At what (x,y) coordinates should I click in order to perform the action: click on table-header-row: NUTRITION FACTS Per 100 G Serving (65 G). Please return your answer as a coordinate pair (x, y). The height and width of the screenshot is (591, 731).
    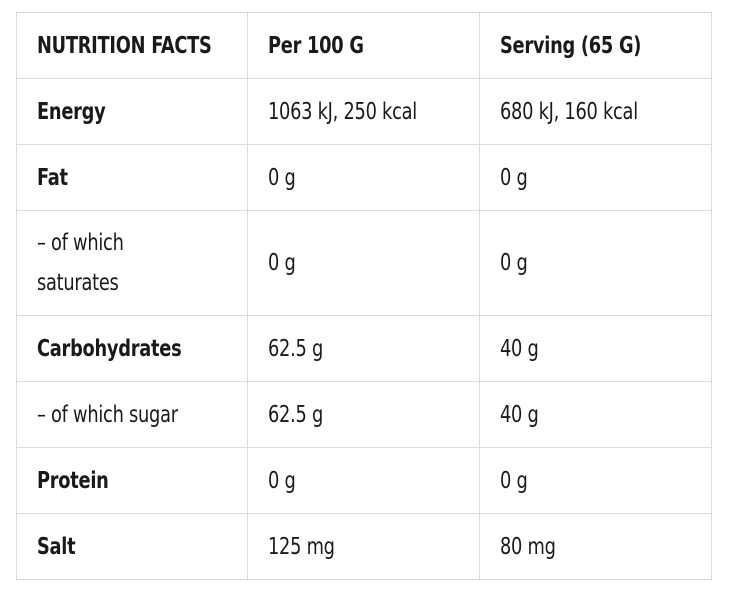
    Looking at the image, I should click on (364, 45).